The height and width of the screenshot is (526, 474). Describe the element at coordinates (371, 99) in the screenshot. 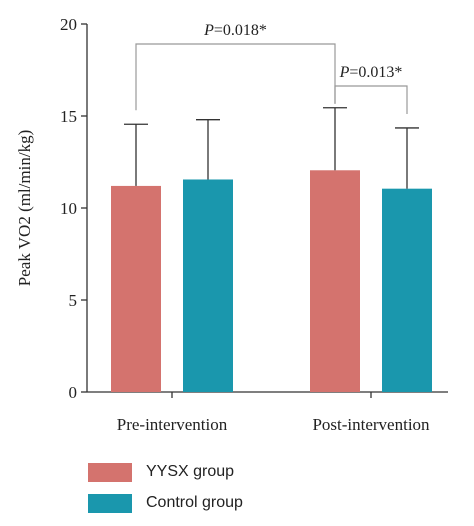

I see `significance-post-bracket` at that location.